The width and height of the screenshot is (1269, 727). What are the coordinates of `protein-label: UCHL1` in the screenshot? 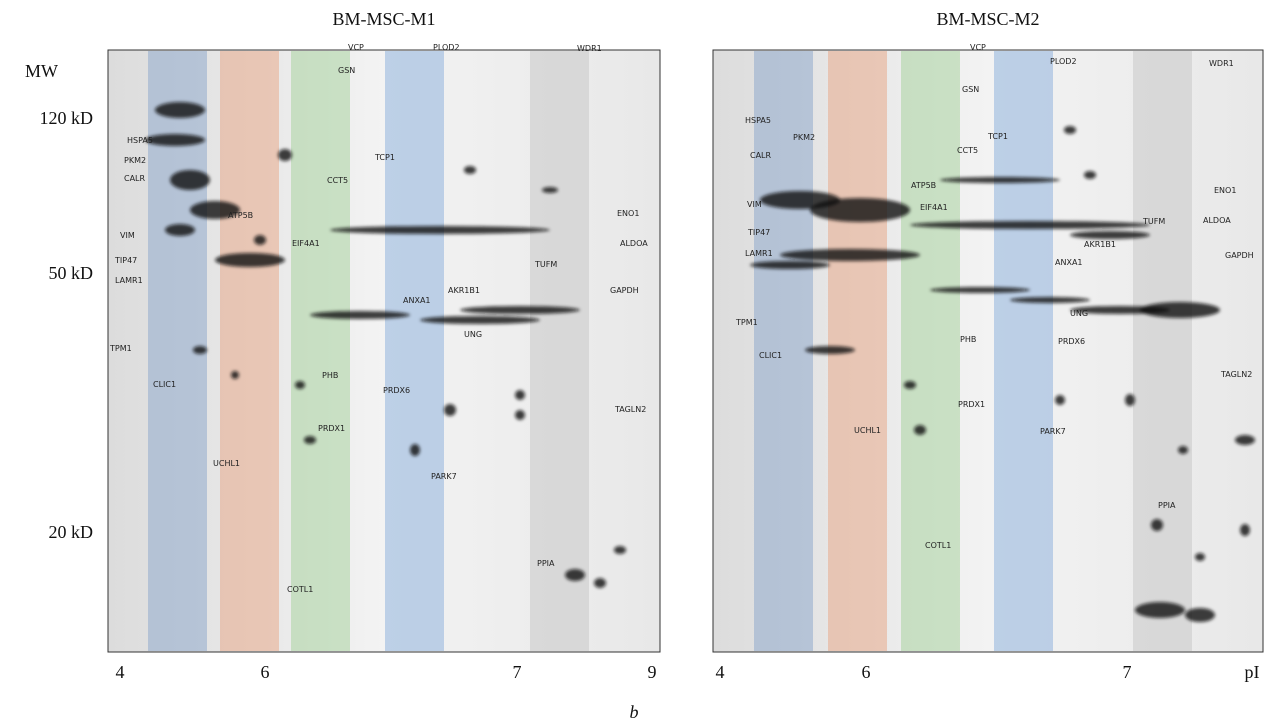 It's located at (226, 463).